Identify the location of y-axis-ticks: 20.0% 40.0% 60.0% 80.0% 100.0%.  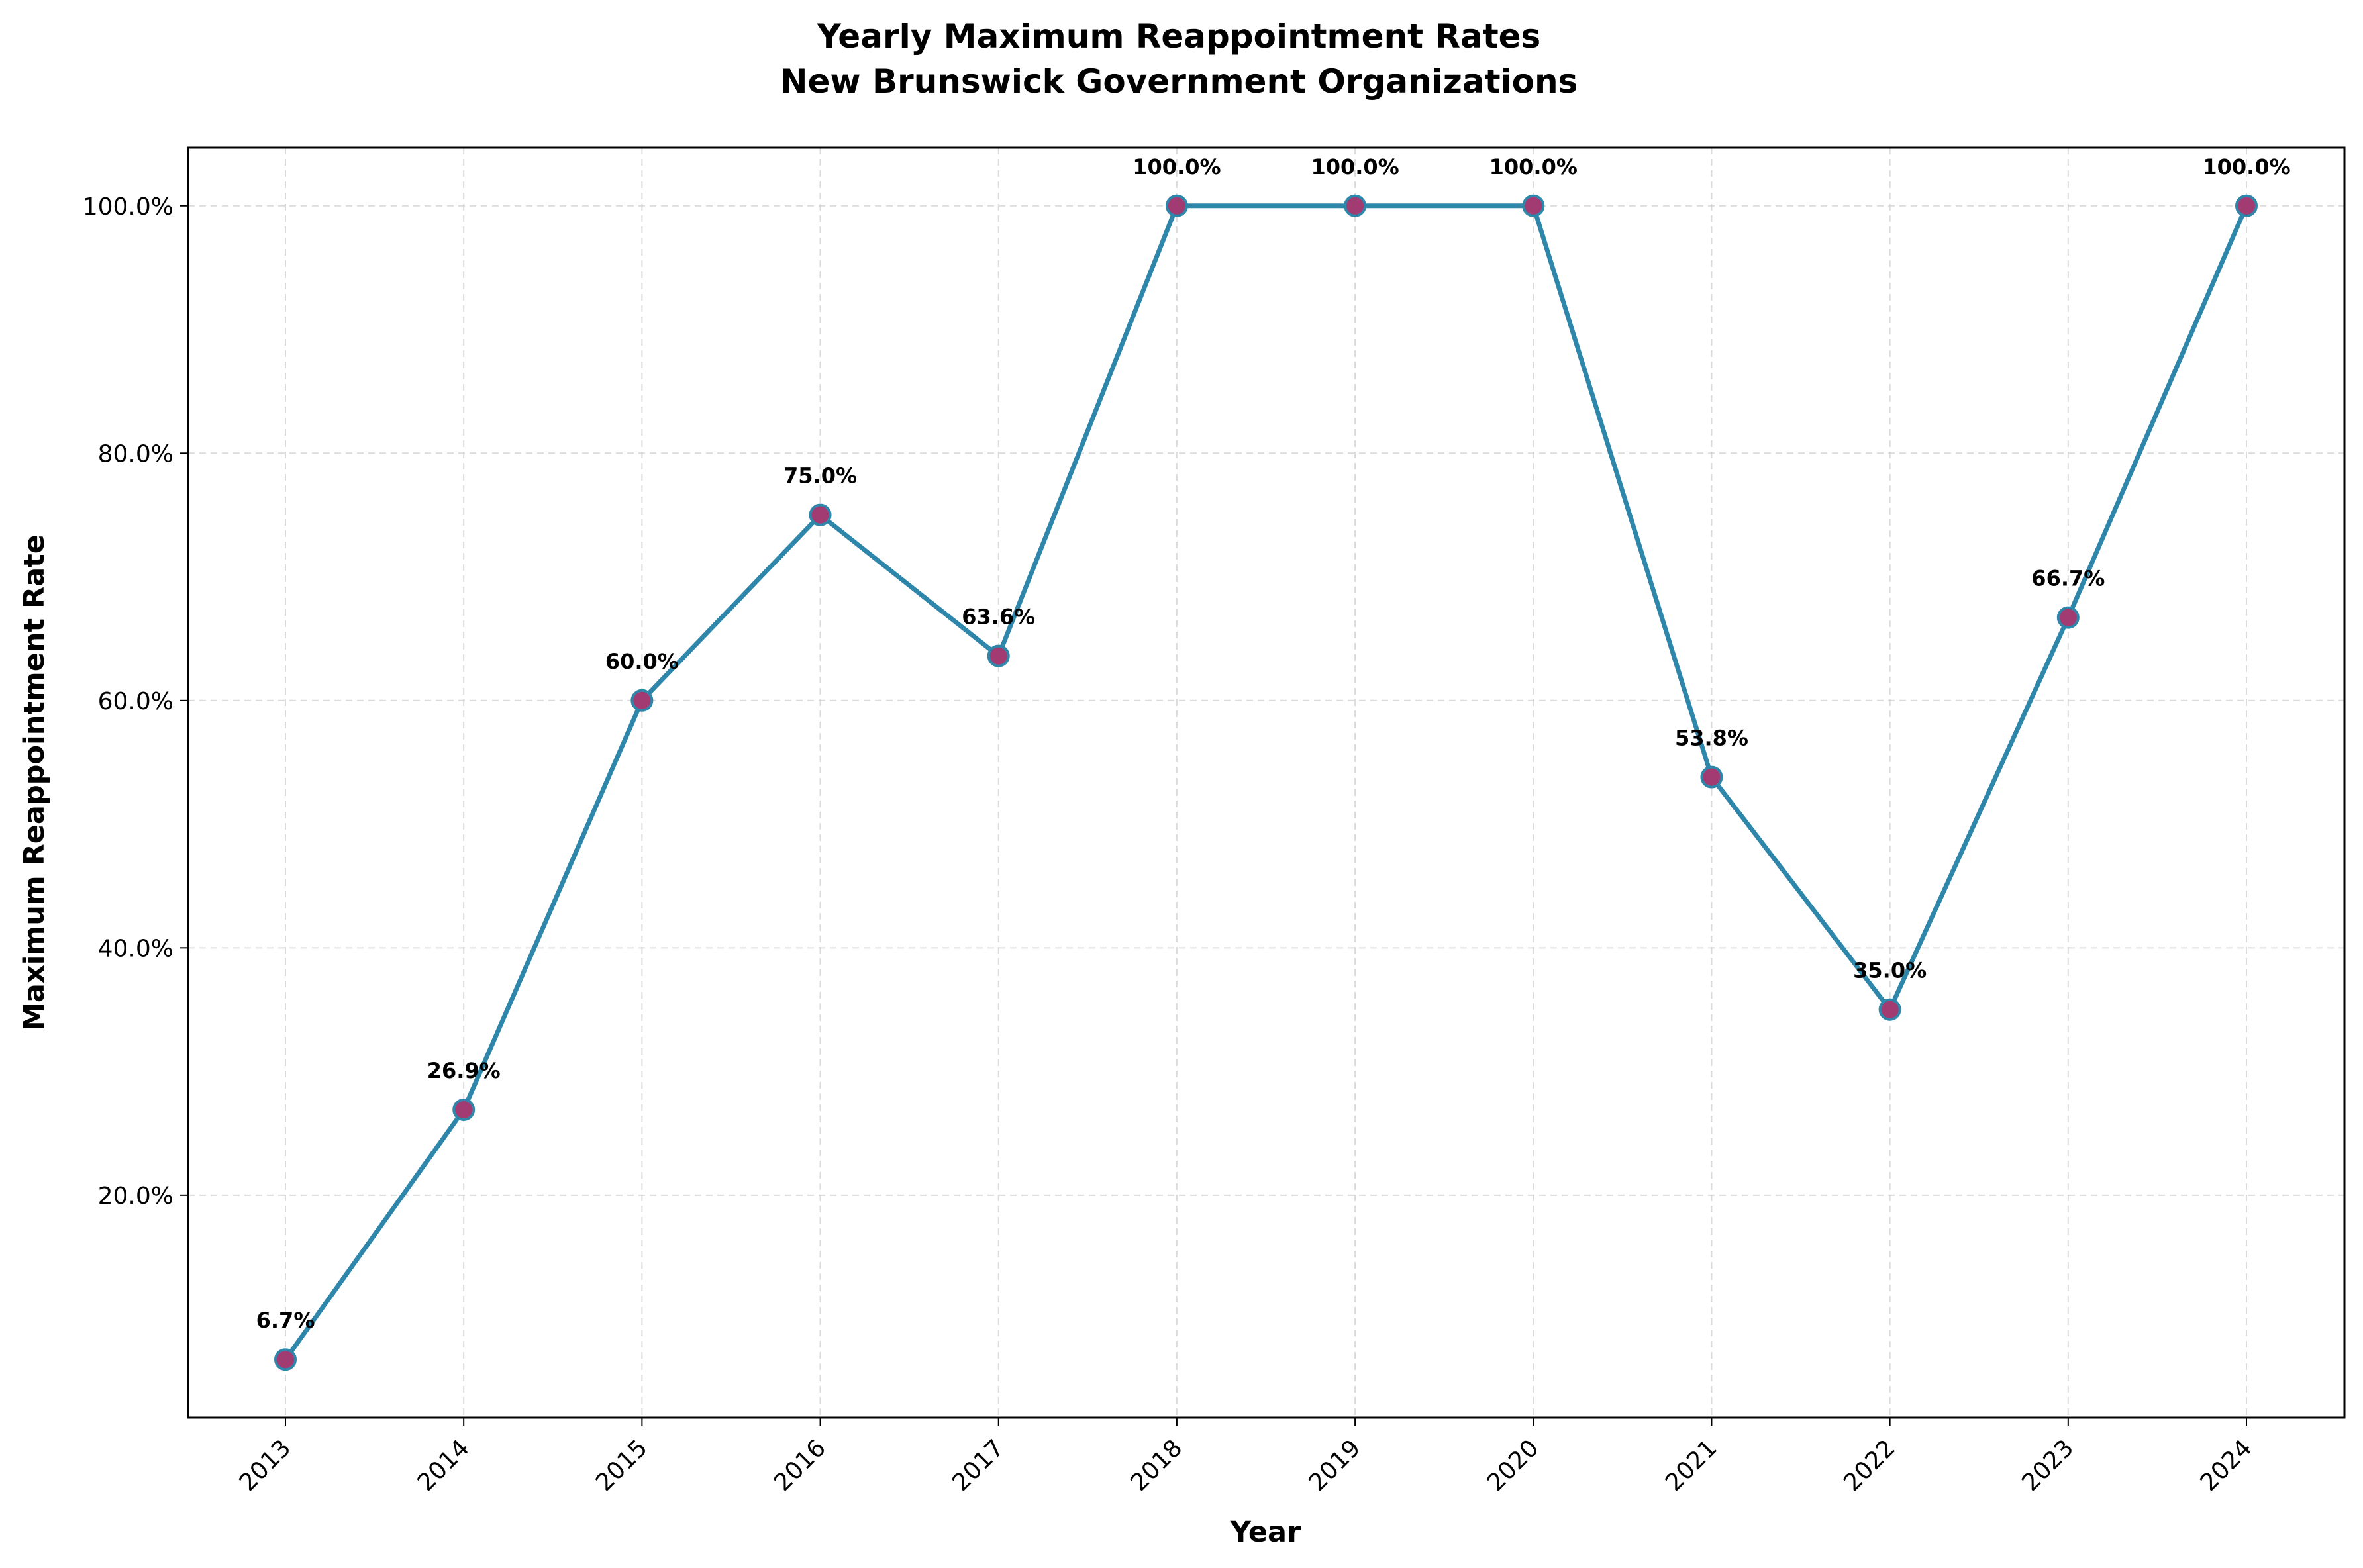
(135, 701).